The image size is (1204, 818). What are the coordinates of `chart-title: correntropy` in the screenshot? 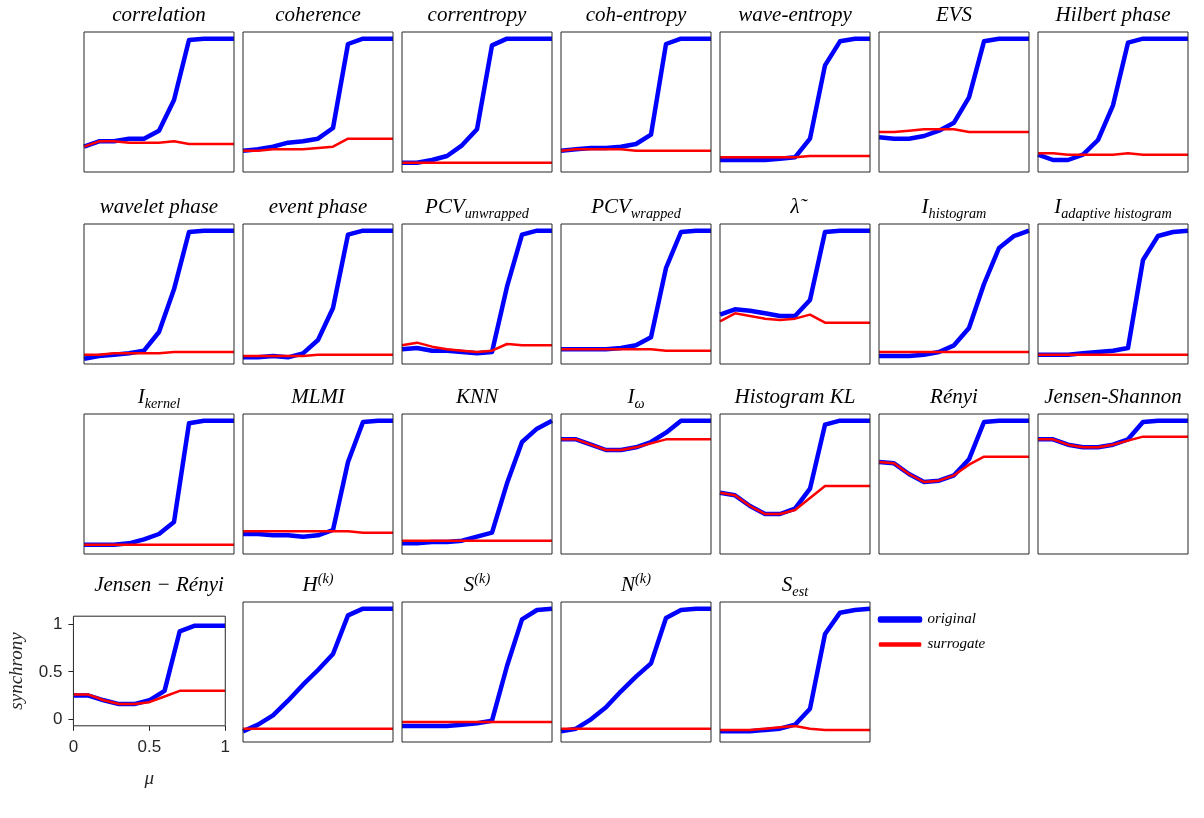 It's located at (477, 14).